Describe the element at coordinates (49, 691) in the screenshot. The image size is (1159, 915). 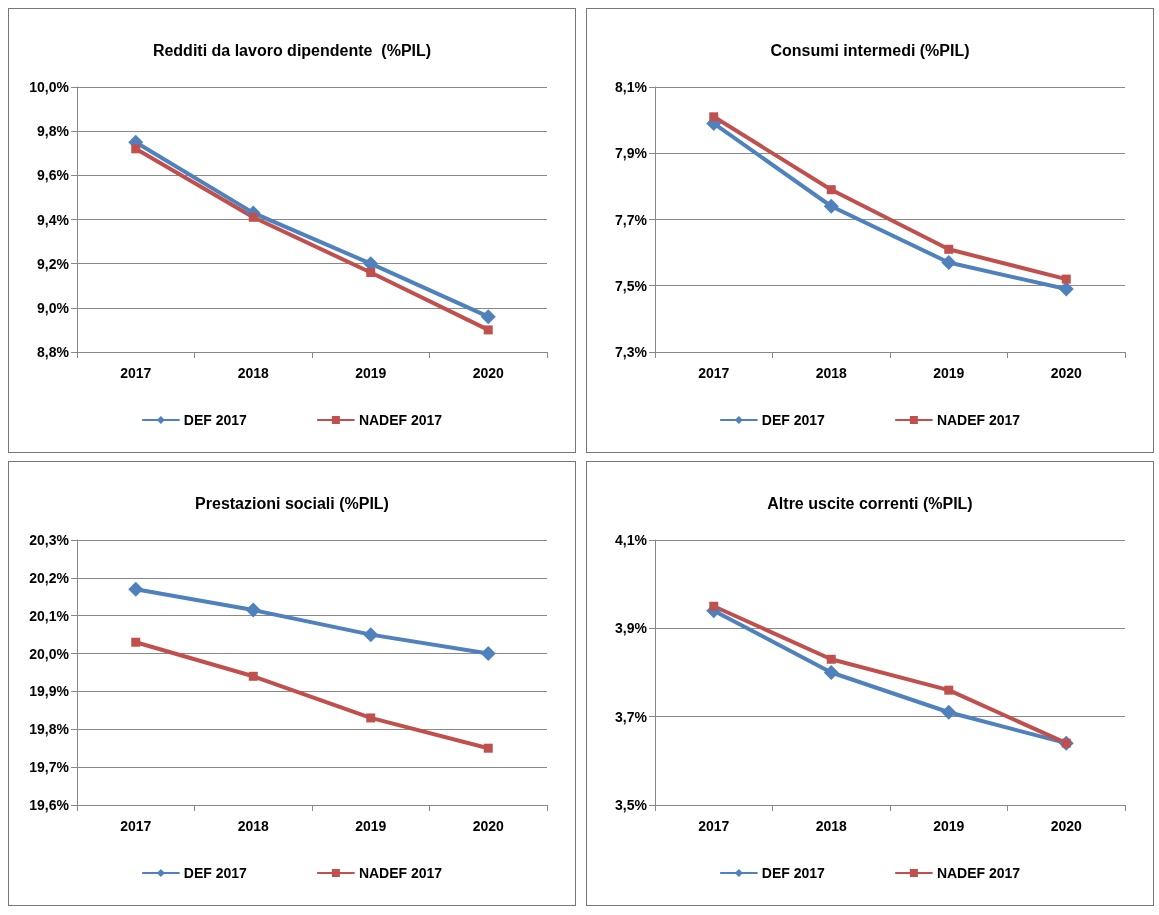
I see `y-tick-label: 19,9%` at that location.